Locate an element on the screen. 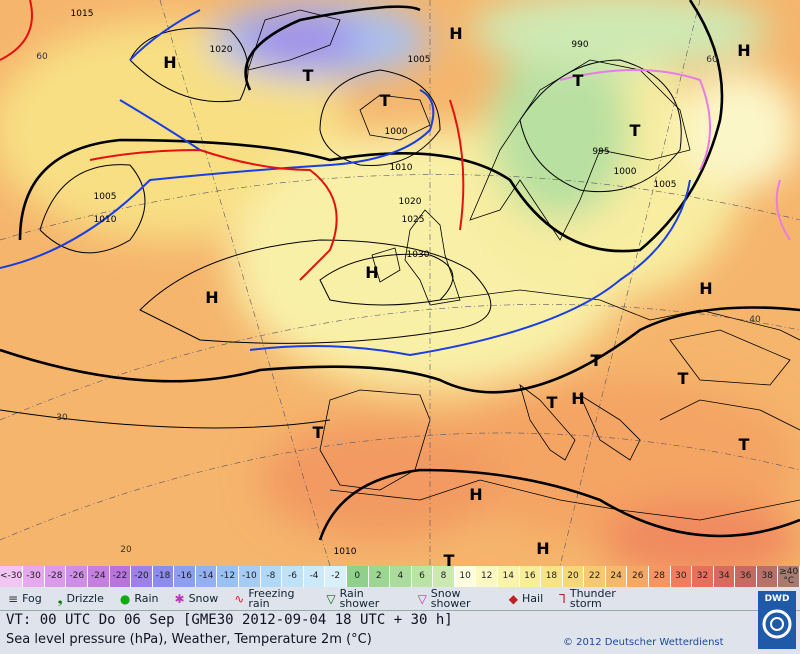 Image resolution: width=800 pixels, height=654 pixels. isobar-label: 1025 is located at coordinates (413, 220).